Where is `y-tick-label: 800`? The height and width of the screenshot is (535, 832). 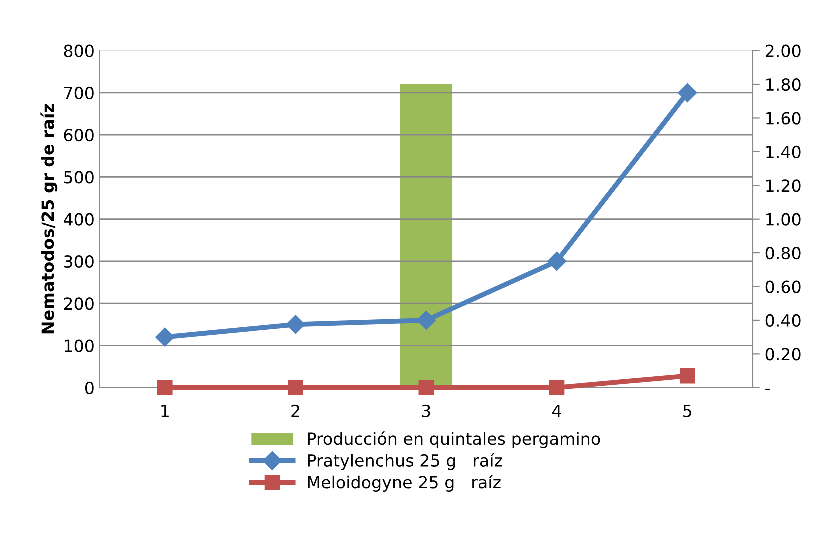
y-tick-label: 800 is located at coordinates (79, 51).